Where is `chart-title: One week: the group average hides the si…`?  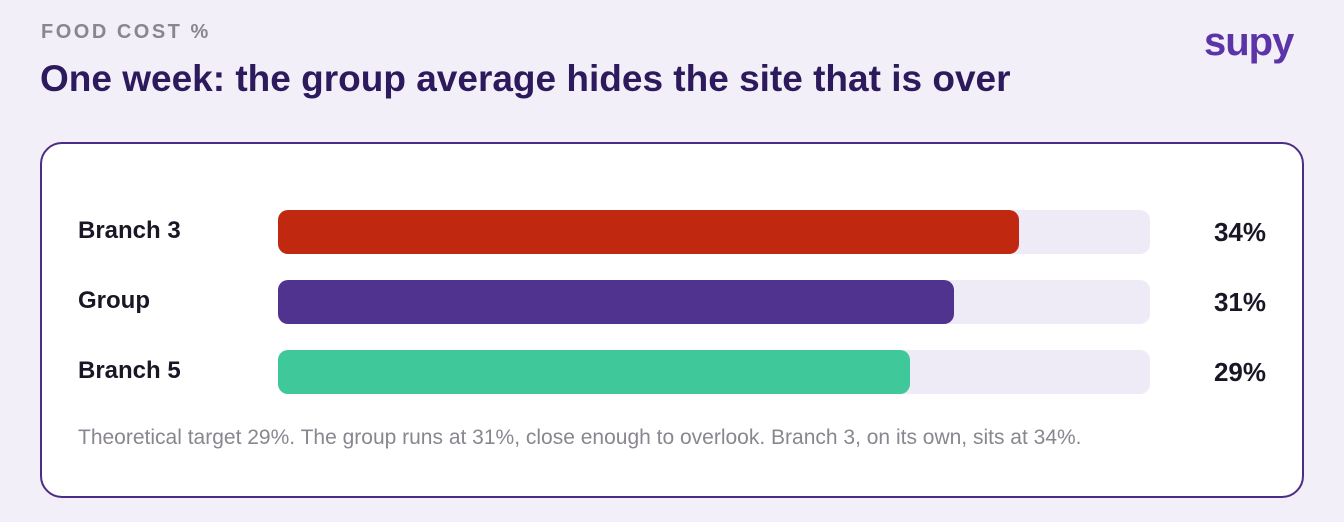
chart-title: One week: the group average hides the si… is located at coordinates (525, 78).